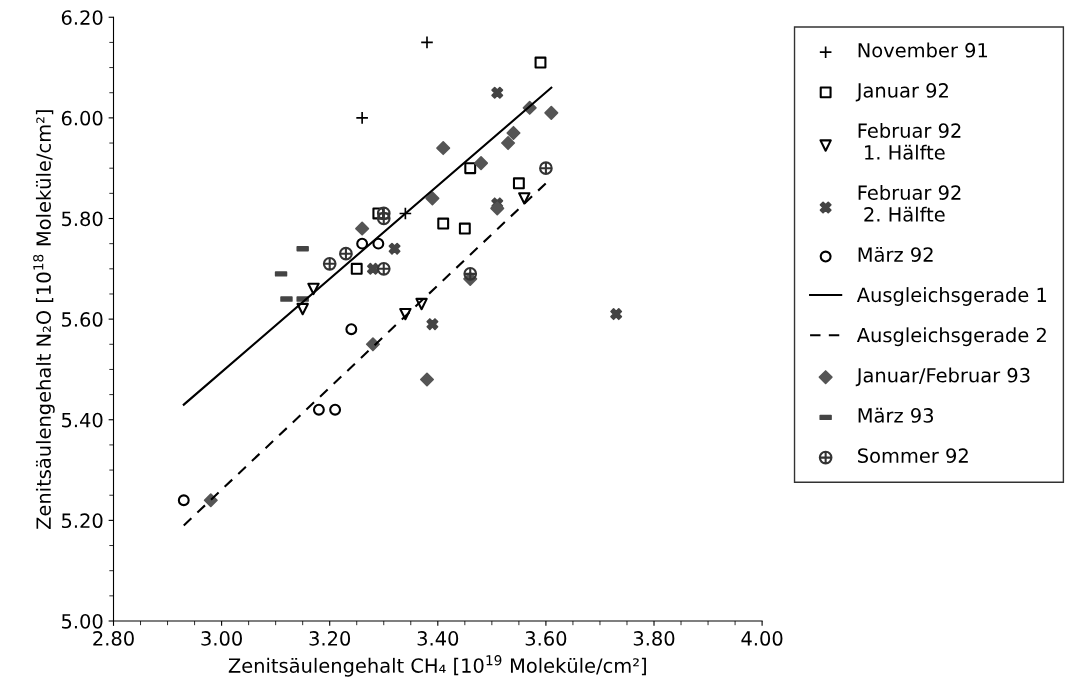  What do you see at coordinates (951, 337) in the screenshot?
I see `legend-label: Ausgleichsgerade 2` at bounding box center [951, 337].